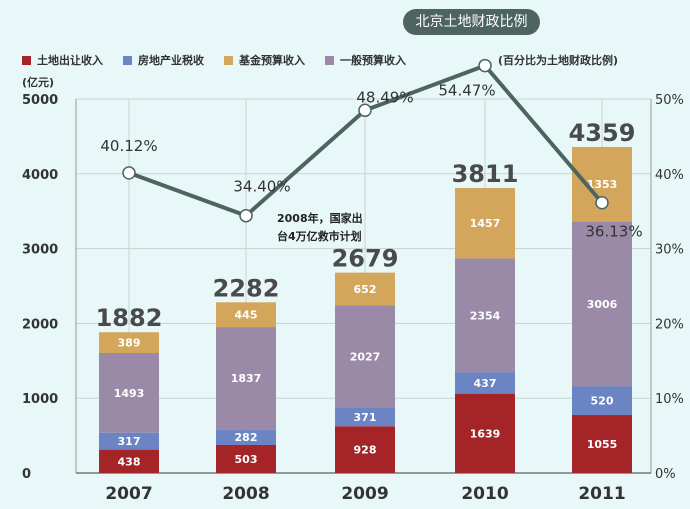  I want to click on legend-item: 土地出让收入, so click(62, 60).